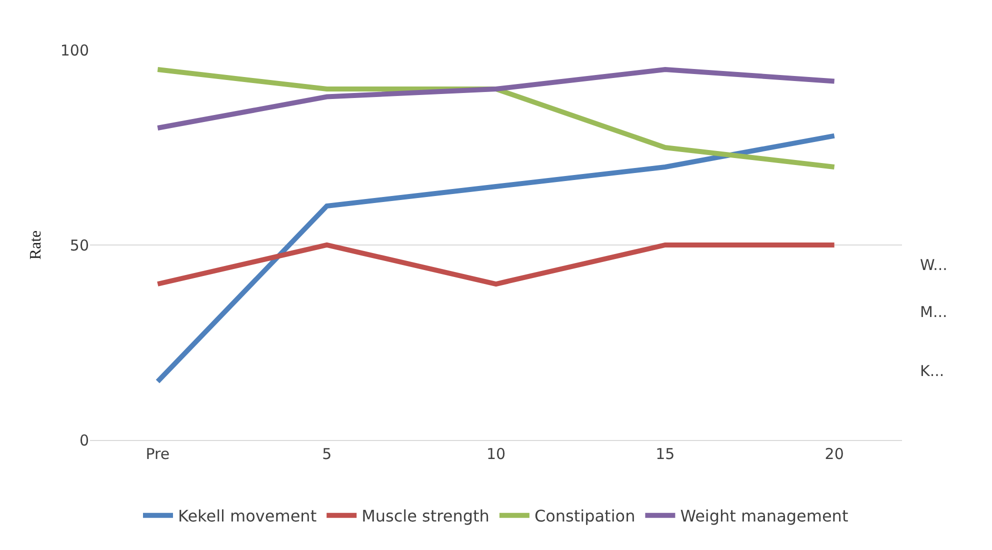  Describe the element at coordinates (764, 516) in the screenshot. I see `legend-label: Weight management` at that location.